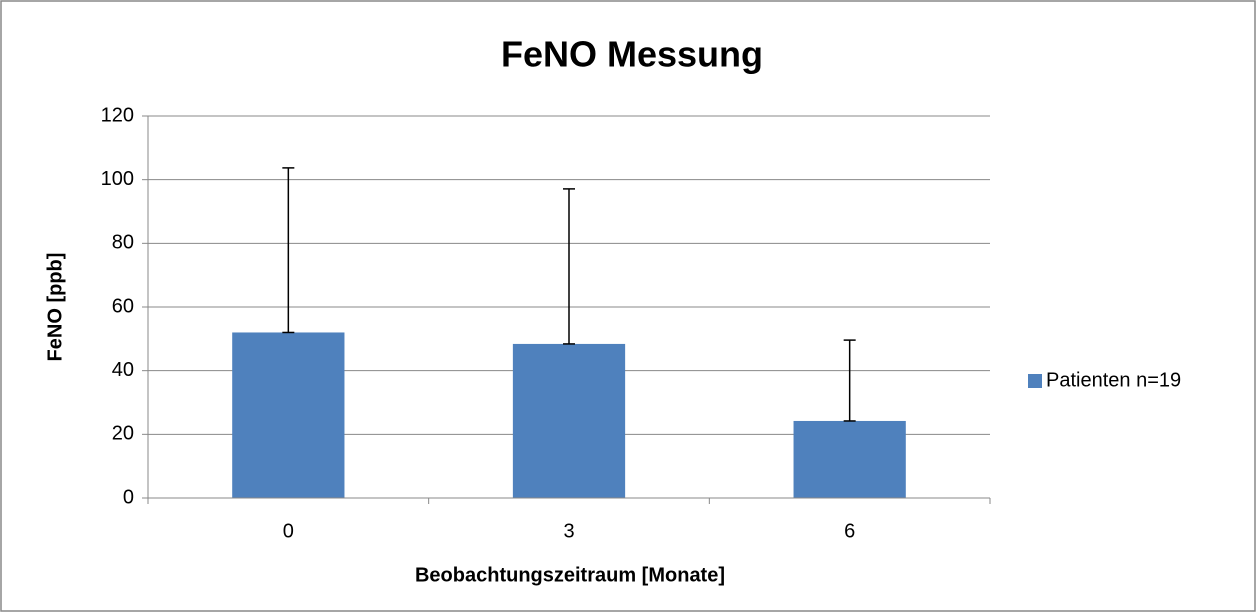 The image size is (1256, 612). I want to click on y-tick-label: 60, so click(123, 306).